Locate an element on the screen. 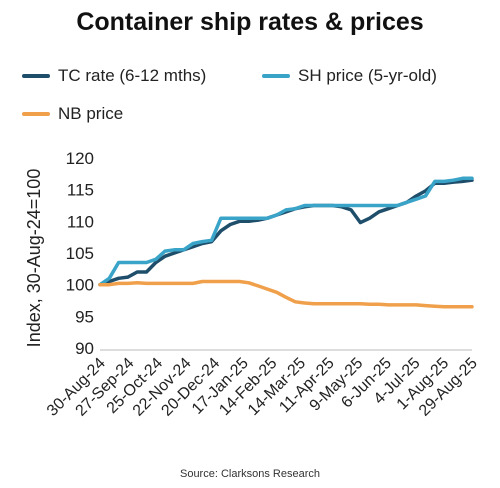 The image size is (500, 488). y-tick-label: 105 is located at coordinates (80, 253).